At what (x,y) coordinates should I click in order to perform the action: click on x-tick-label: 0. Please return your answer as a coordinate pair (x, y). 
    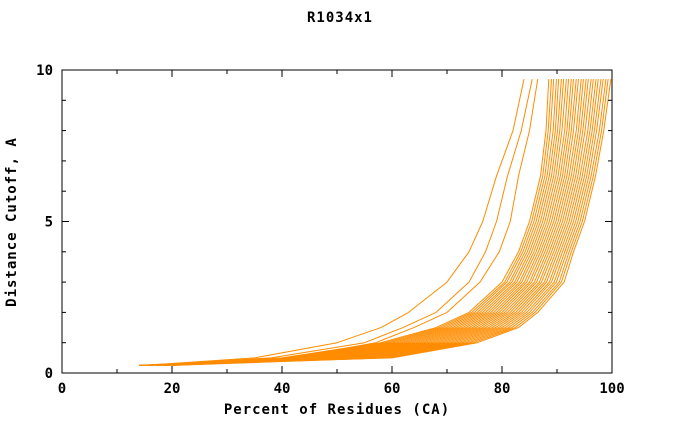
    Looking at the image, I should click on (62, 389).